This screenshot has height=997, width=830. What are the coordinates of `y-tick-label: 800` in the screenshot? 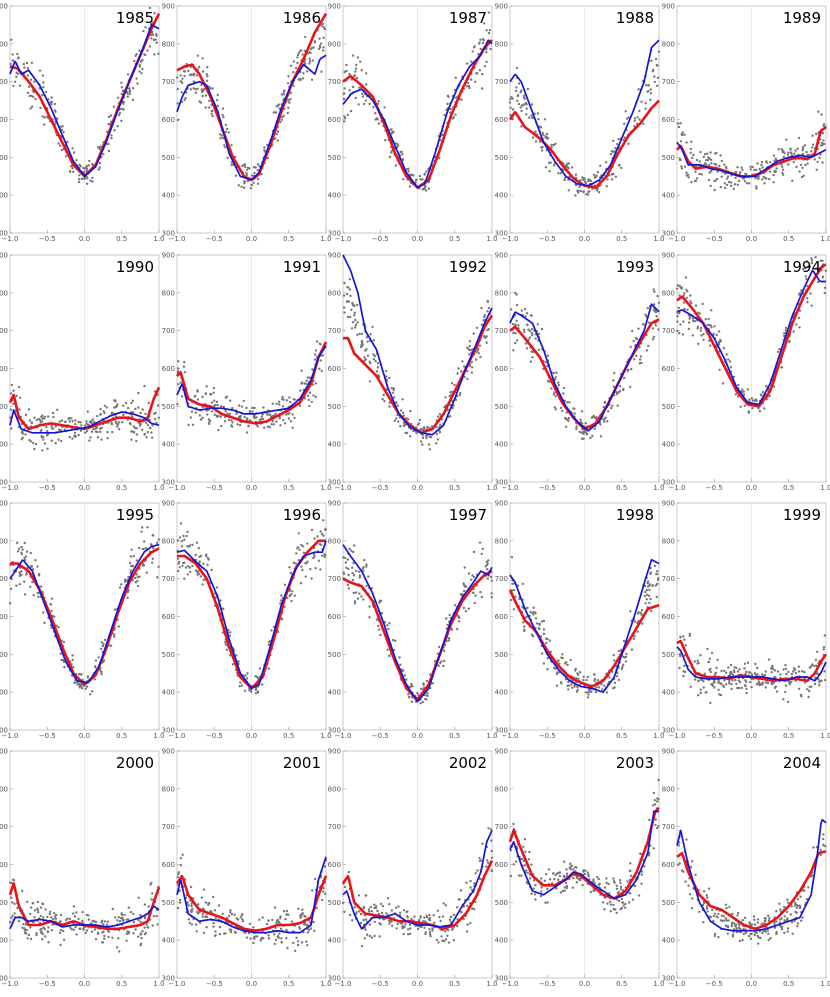 It's located at (334, 293).